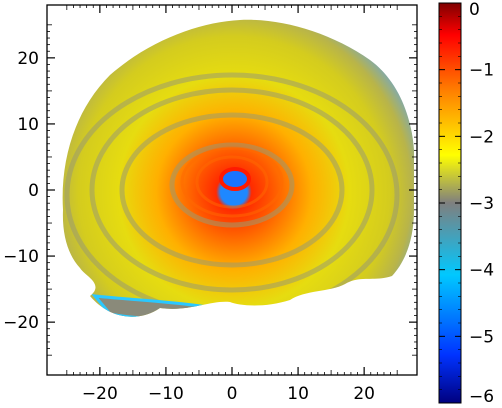 The image size is (502, 408). Describe the element at coordinates (21, 323) in the screenshot. I see `y-tick-label: −20` at that location.